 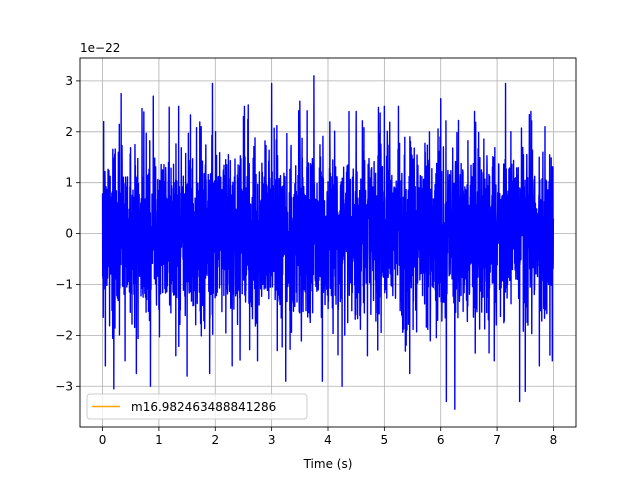 What do you see at coordinates (328, 464) in the screenshot?
I see `x-axis-label: Time (s)` at bounding box center [328, 464].